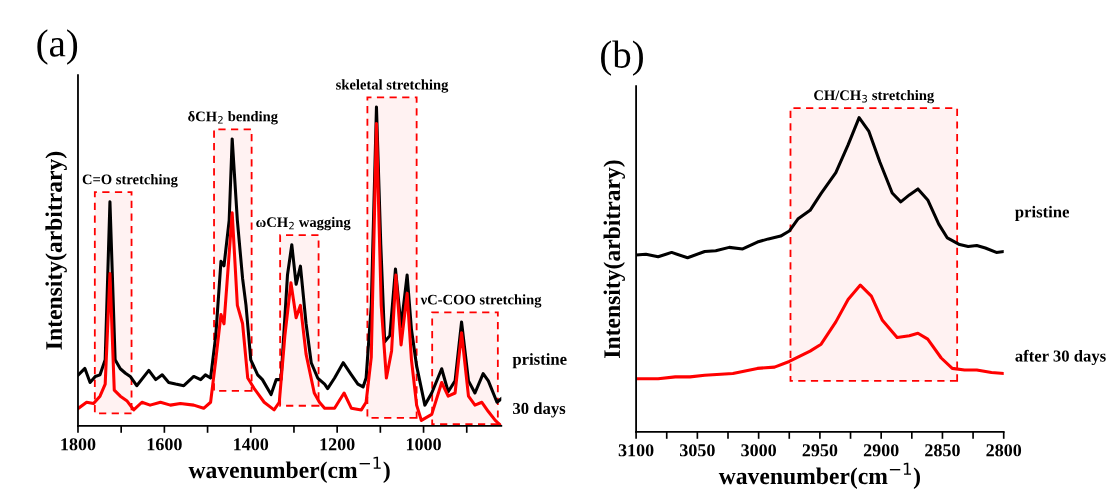 The image size is (1114, 501). Describe the element at coordinates (636, 450) in the screenshot. I see `x-tick-label: 3100` at that location.